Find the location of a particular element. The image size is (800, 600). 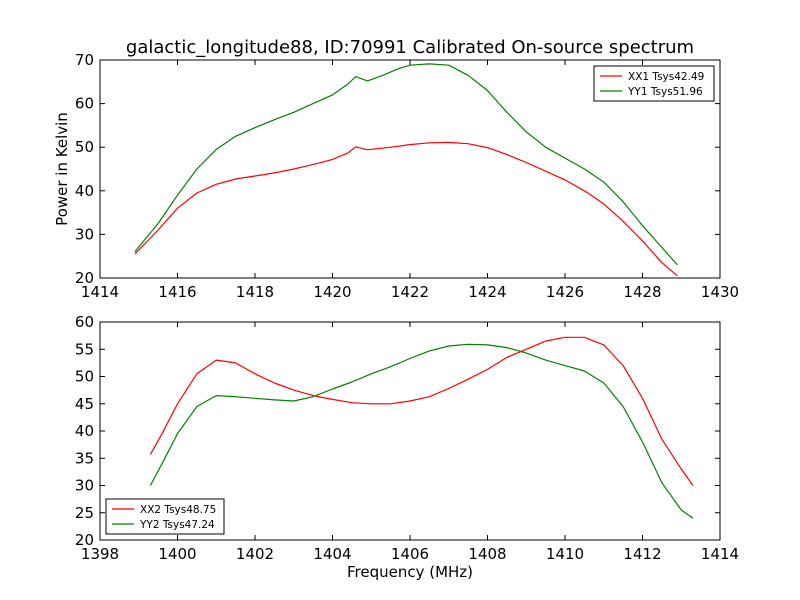

y-tick-label: 35 is located at coordinates (84, 458).